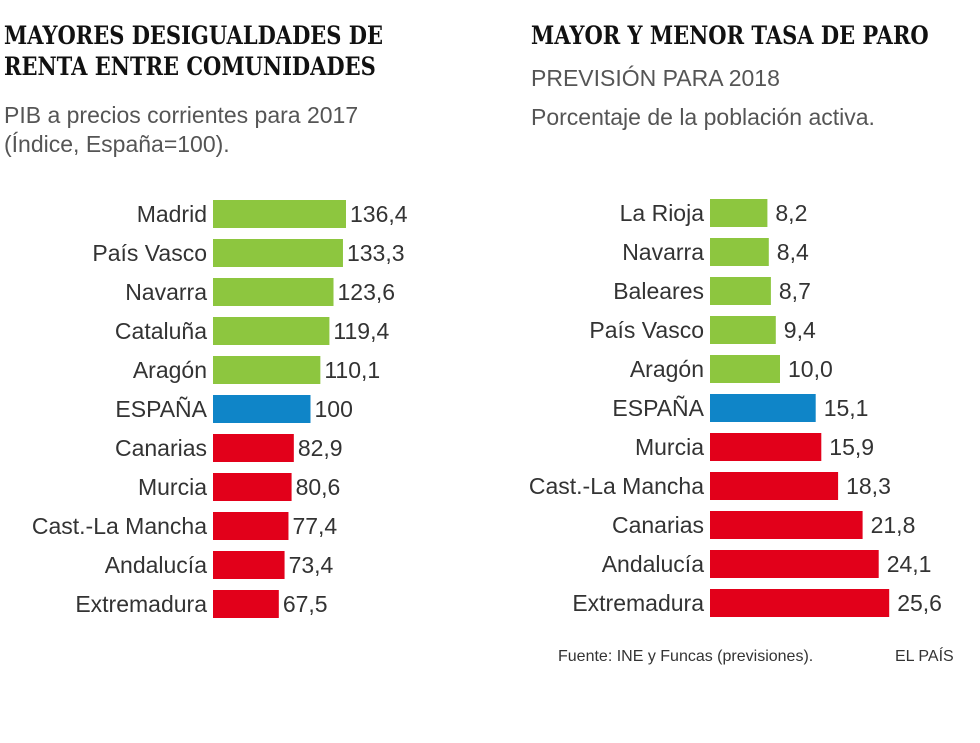 The height and width of the screenshot is (743, 980). Describe the element at coordinates (367, 292) in the screenshot. I see `gdp-value-label: 123,6` at that location.